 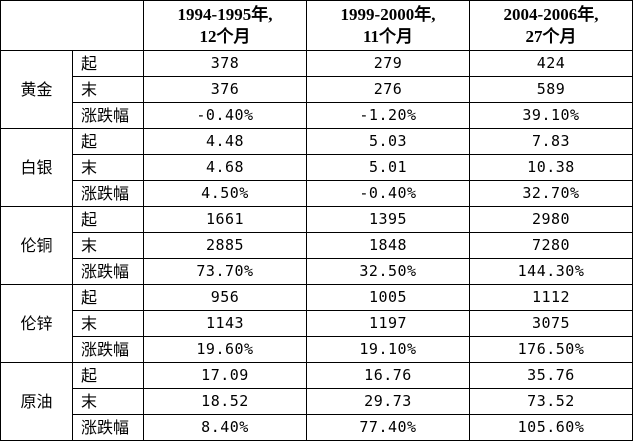 I want to click on column-header-range: 1999-2000年,, so click(x=388, y=14).